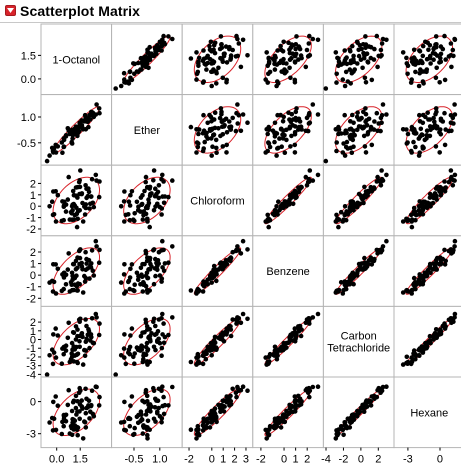 This screenshot has width=461, height=469. Describe the element at coordinates (28, 80) in the screenshot. I see `y-tick-label: 0.0` at that location.